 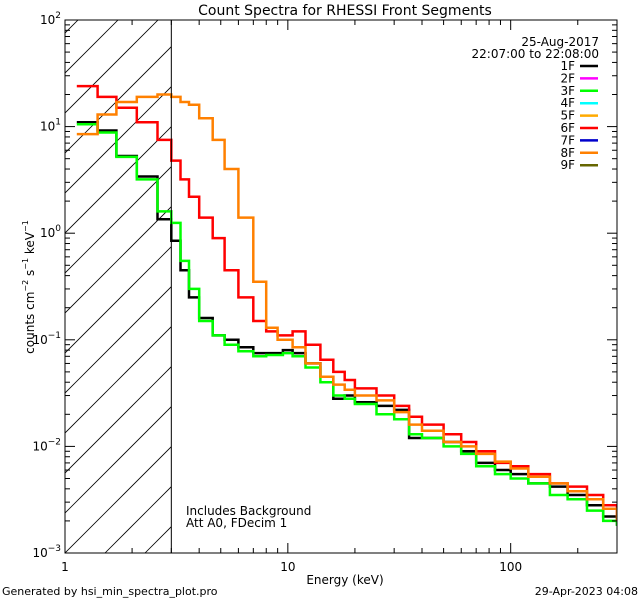 What do you see at coordinates (345, 11) in the screenshot?
I see `chart-title: Count Spectra for RHESSI Front Segments` at bounding box center [345, 11].